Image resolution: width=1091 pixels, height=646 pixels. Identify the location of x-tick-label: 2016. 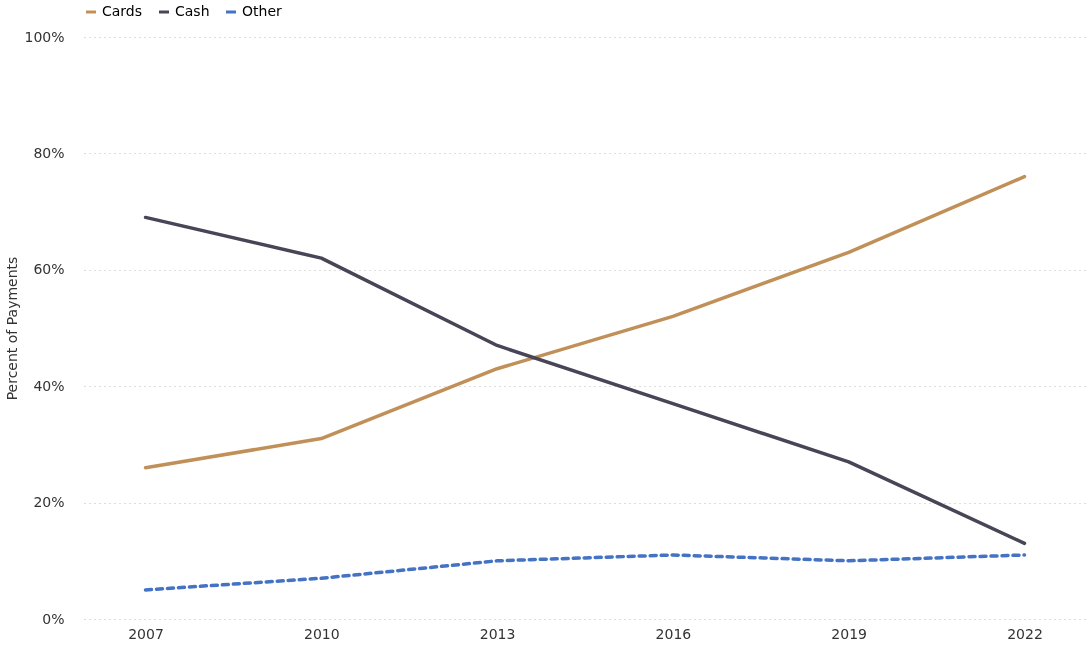
(673, 633).